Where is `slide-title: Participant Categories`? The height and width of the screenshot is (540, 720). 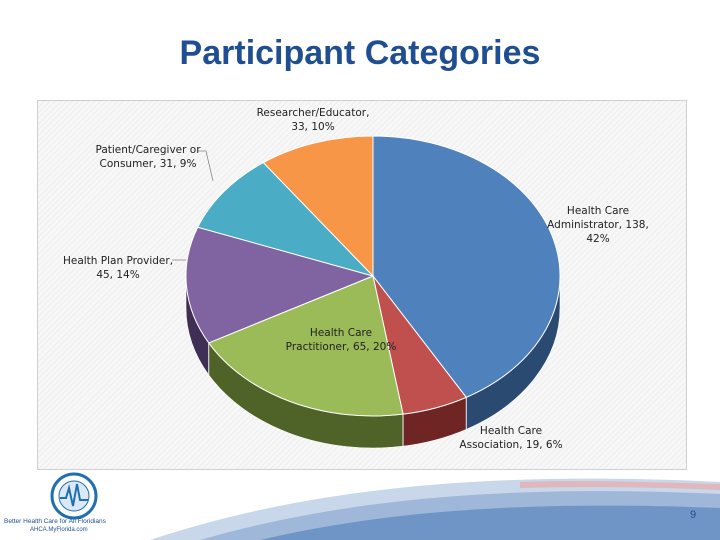 slide-title: Participant Categories is located at coordinates (360, 53).